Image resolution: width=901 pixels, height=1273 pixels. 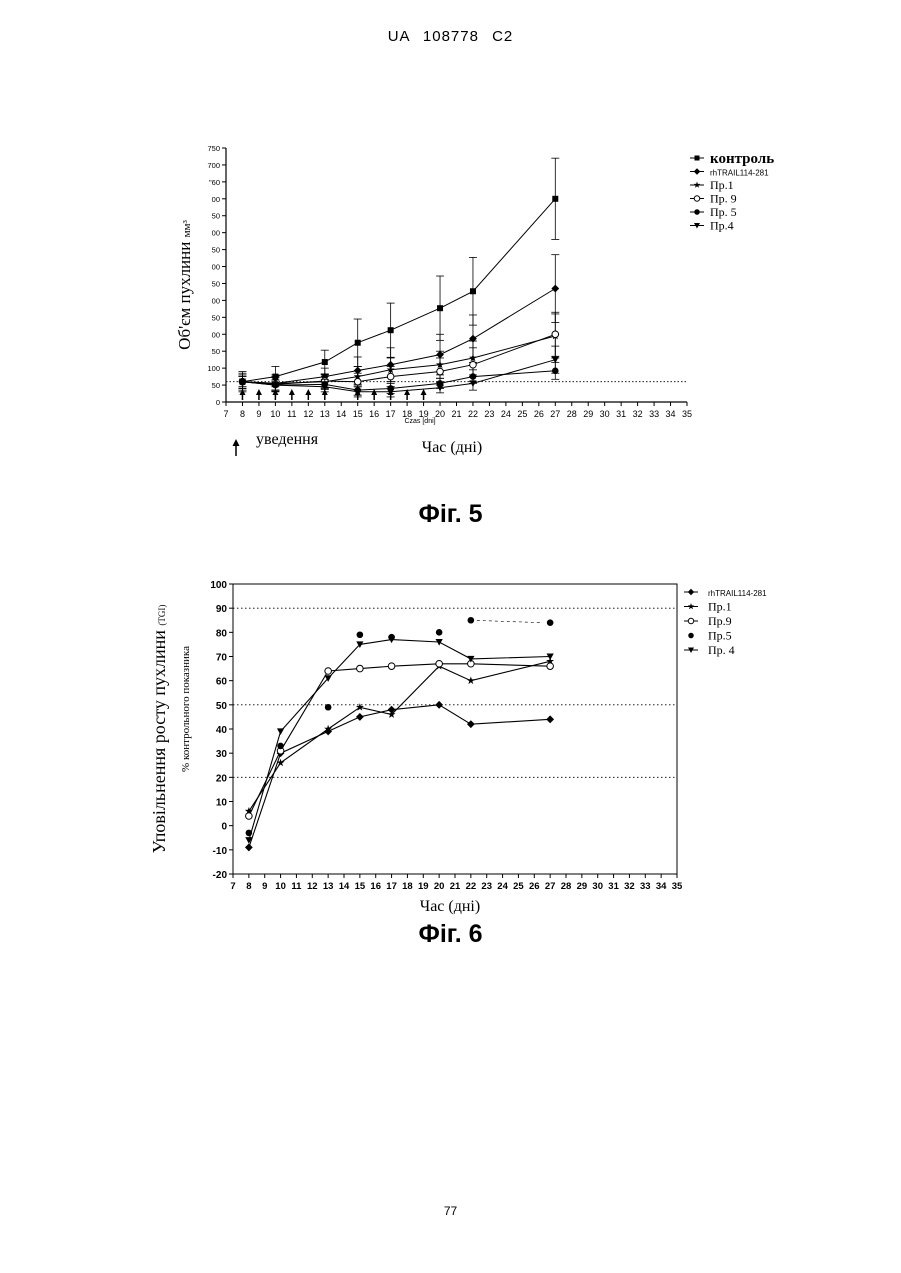 What do you see at coordinates (159, 729) in the screenshot?
I see `y-axis-label: Уповільнення росту пухлини (TGI)` at bounding box center [159, 729].